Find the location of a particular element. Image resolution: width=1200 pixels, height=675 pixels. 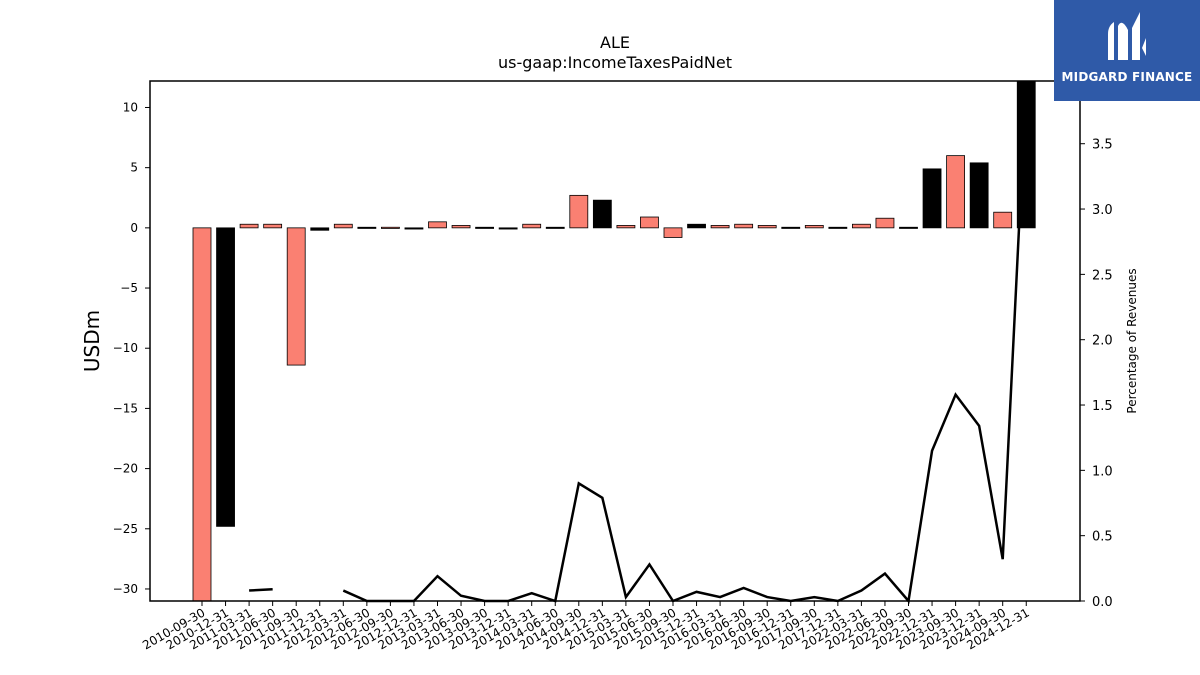

y-tick-label: −30 is located at coordinates (125, 589).